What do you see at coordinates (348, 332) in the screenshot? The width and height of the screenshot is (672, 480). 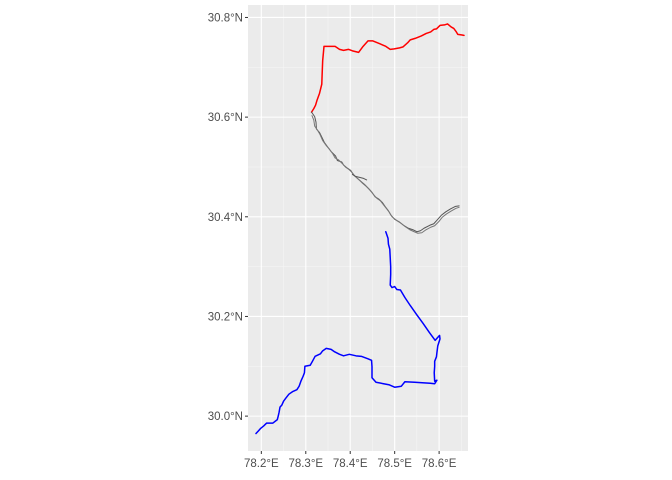 I see `series-line-lower-boundary` at bounding box center [348, 332].